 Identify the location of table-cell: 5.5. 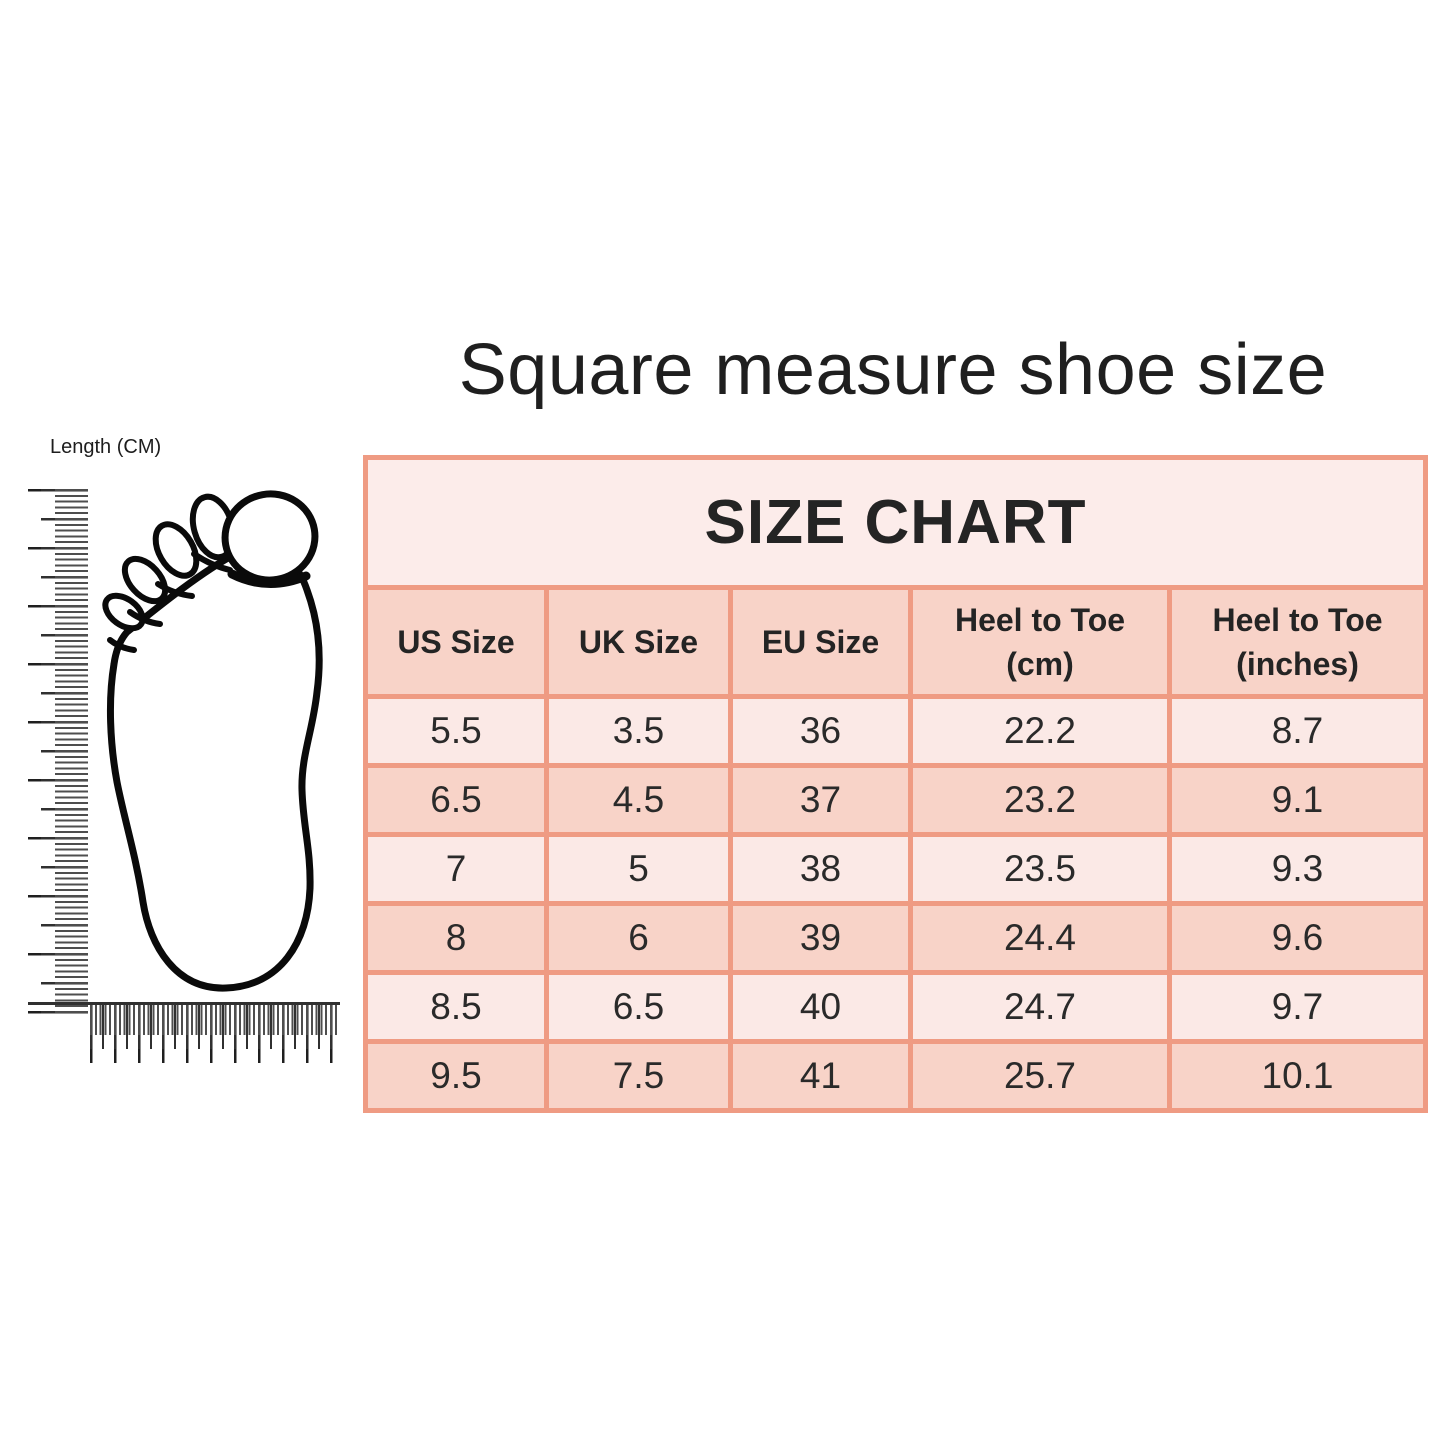
(456, 731).